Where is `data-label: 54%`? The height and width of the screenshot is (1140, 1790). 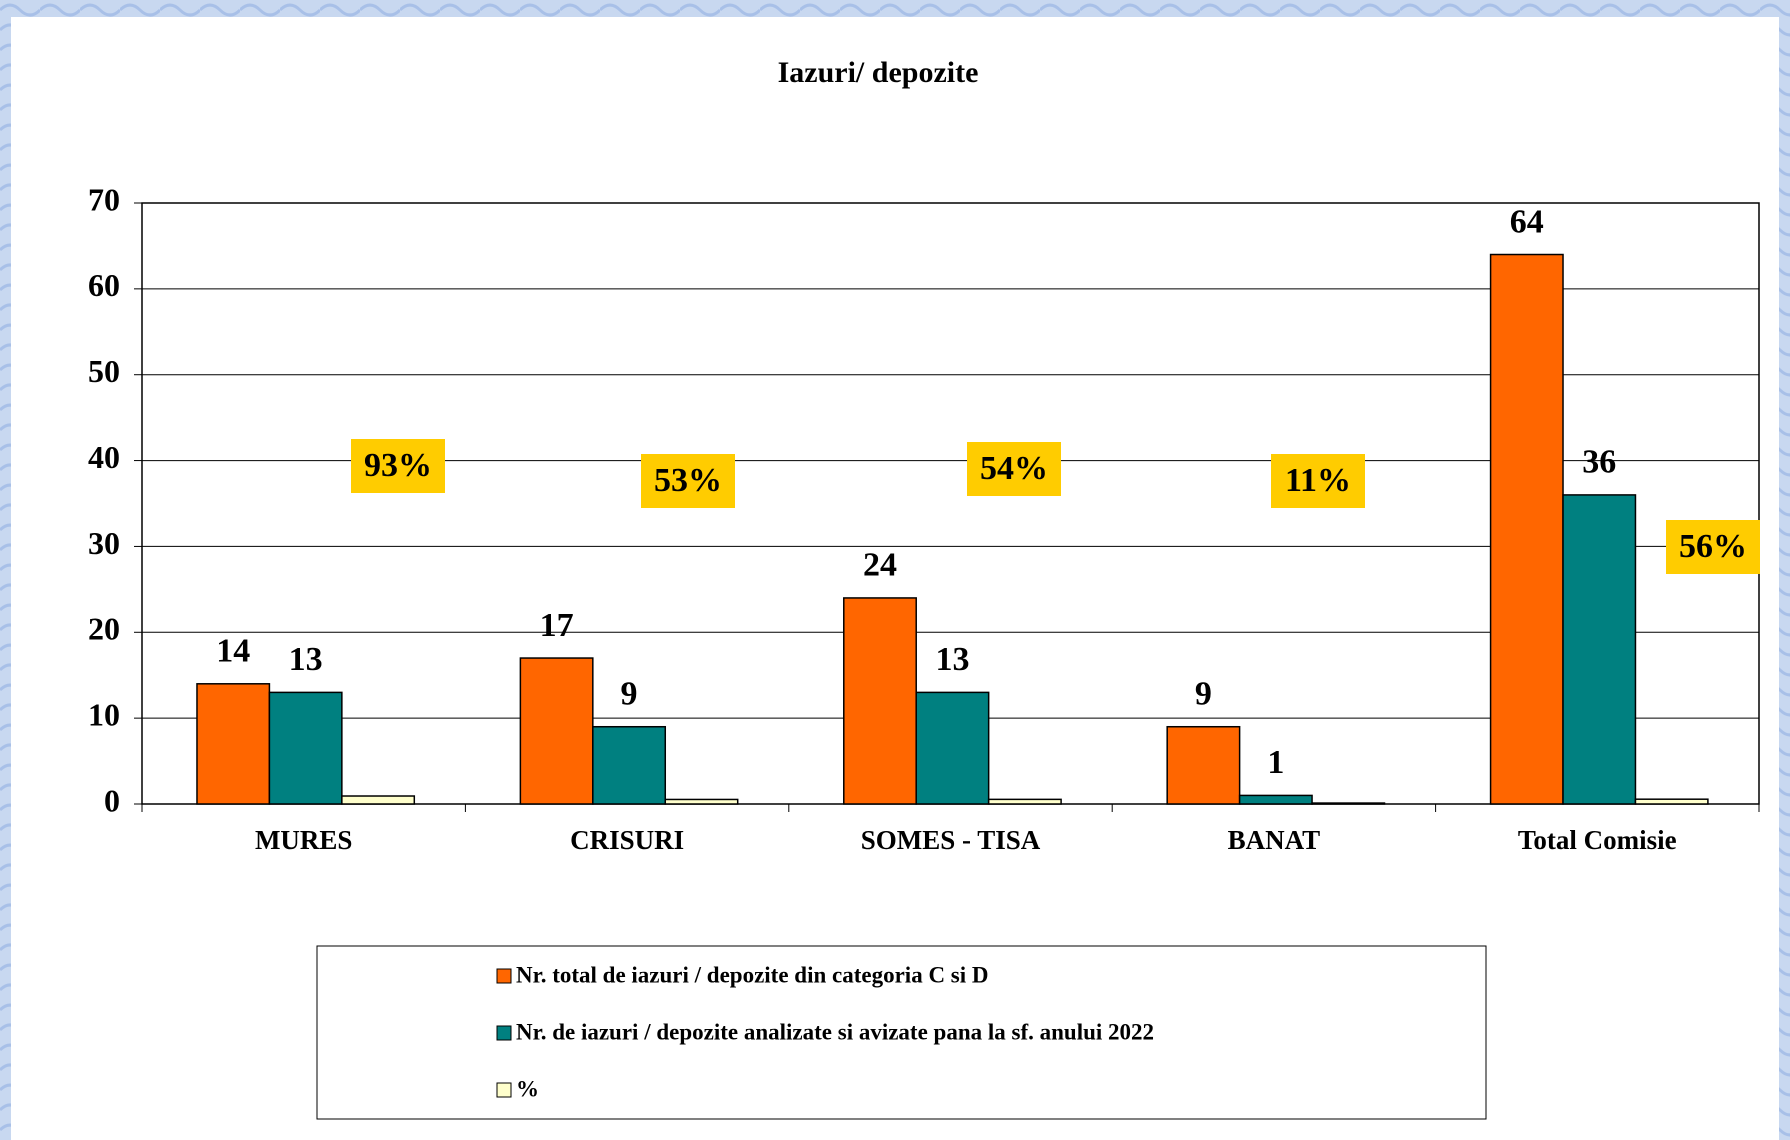
data-label: 54% is located at coordinates (1014, 468).